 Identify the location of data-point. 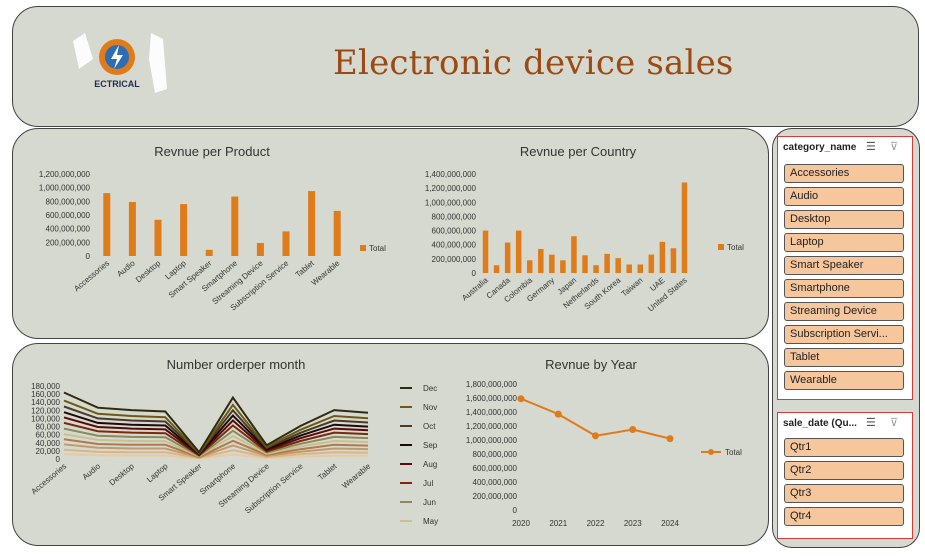
(521, 399).